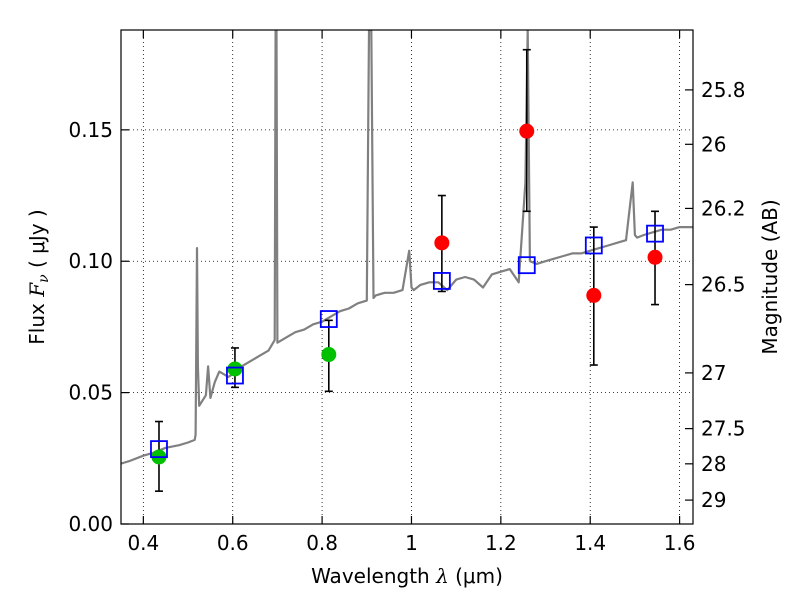 This screenshot has width=800, height=600. Describe the element at coordinates (90, 130) in the screenshot. I see `y-tick-label: 0.15` at that location.